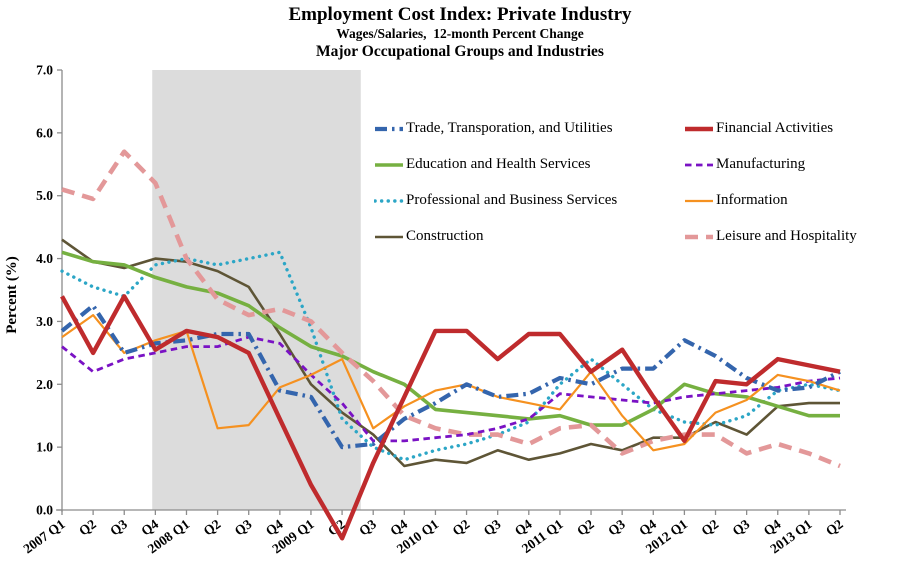  What do you see at coordinates (585, 527) in the screenshot?
I see `x-tick-label-17: Q2` at bounding box center [585, 527].